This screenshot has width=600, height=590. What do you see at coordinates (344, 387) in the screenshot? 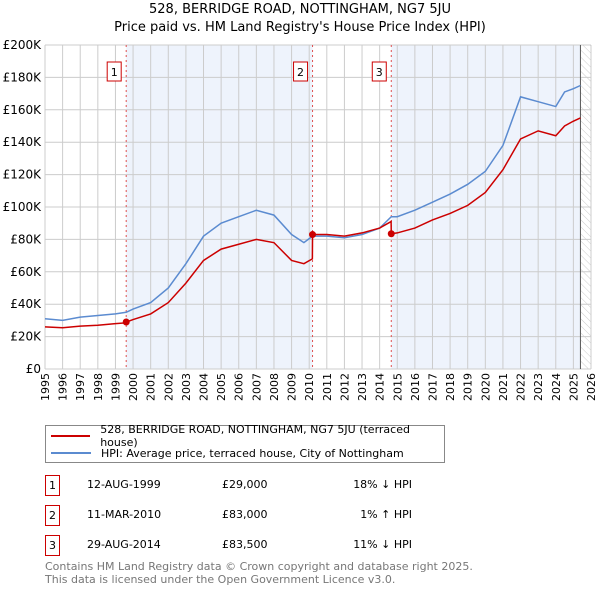
I see `x-tick-label: 2012` at bounding box center [344, 387].